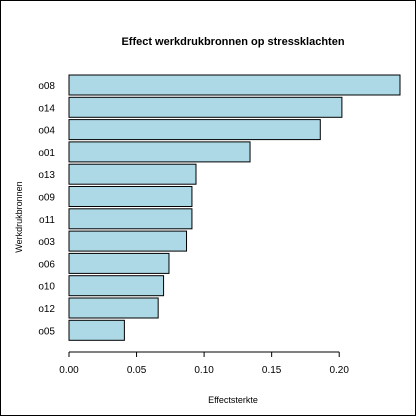 The image size is (416, 416). What do you see at coordinates (232, 42) in the screenshot?
I see `chart-title: Effect werkdrukbronnen op stressklachten` at bounding box center [232, 42].